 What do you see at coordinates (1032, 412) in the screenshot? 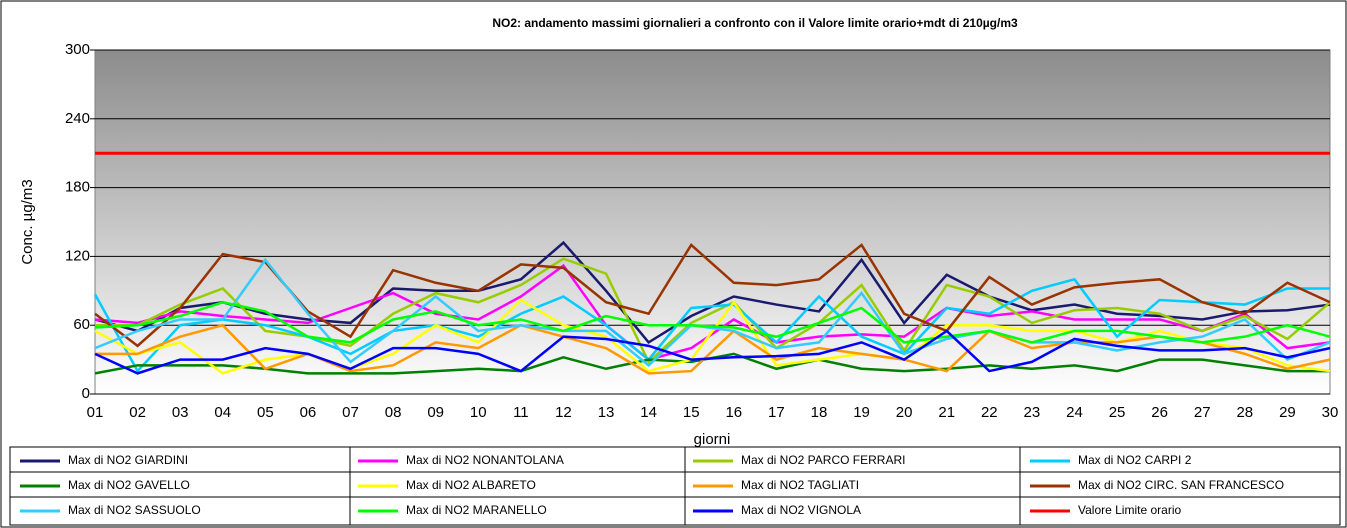
I see `x-tick-label: 23` at bounding box center [1032, 412].